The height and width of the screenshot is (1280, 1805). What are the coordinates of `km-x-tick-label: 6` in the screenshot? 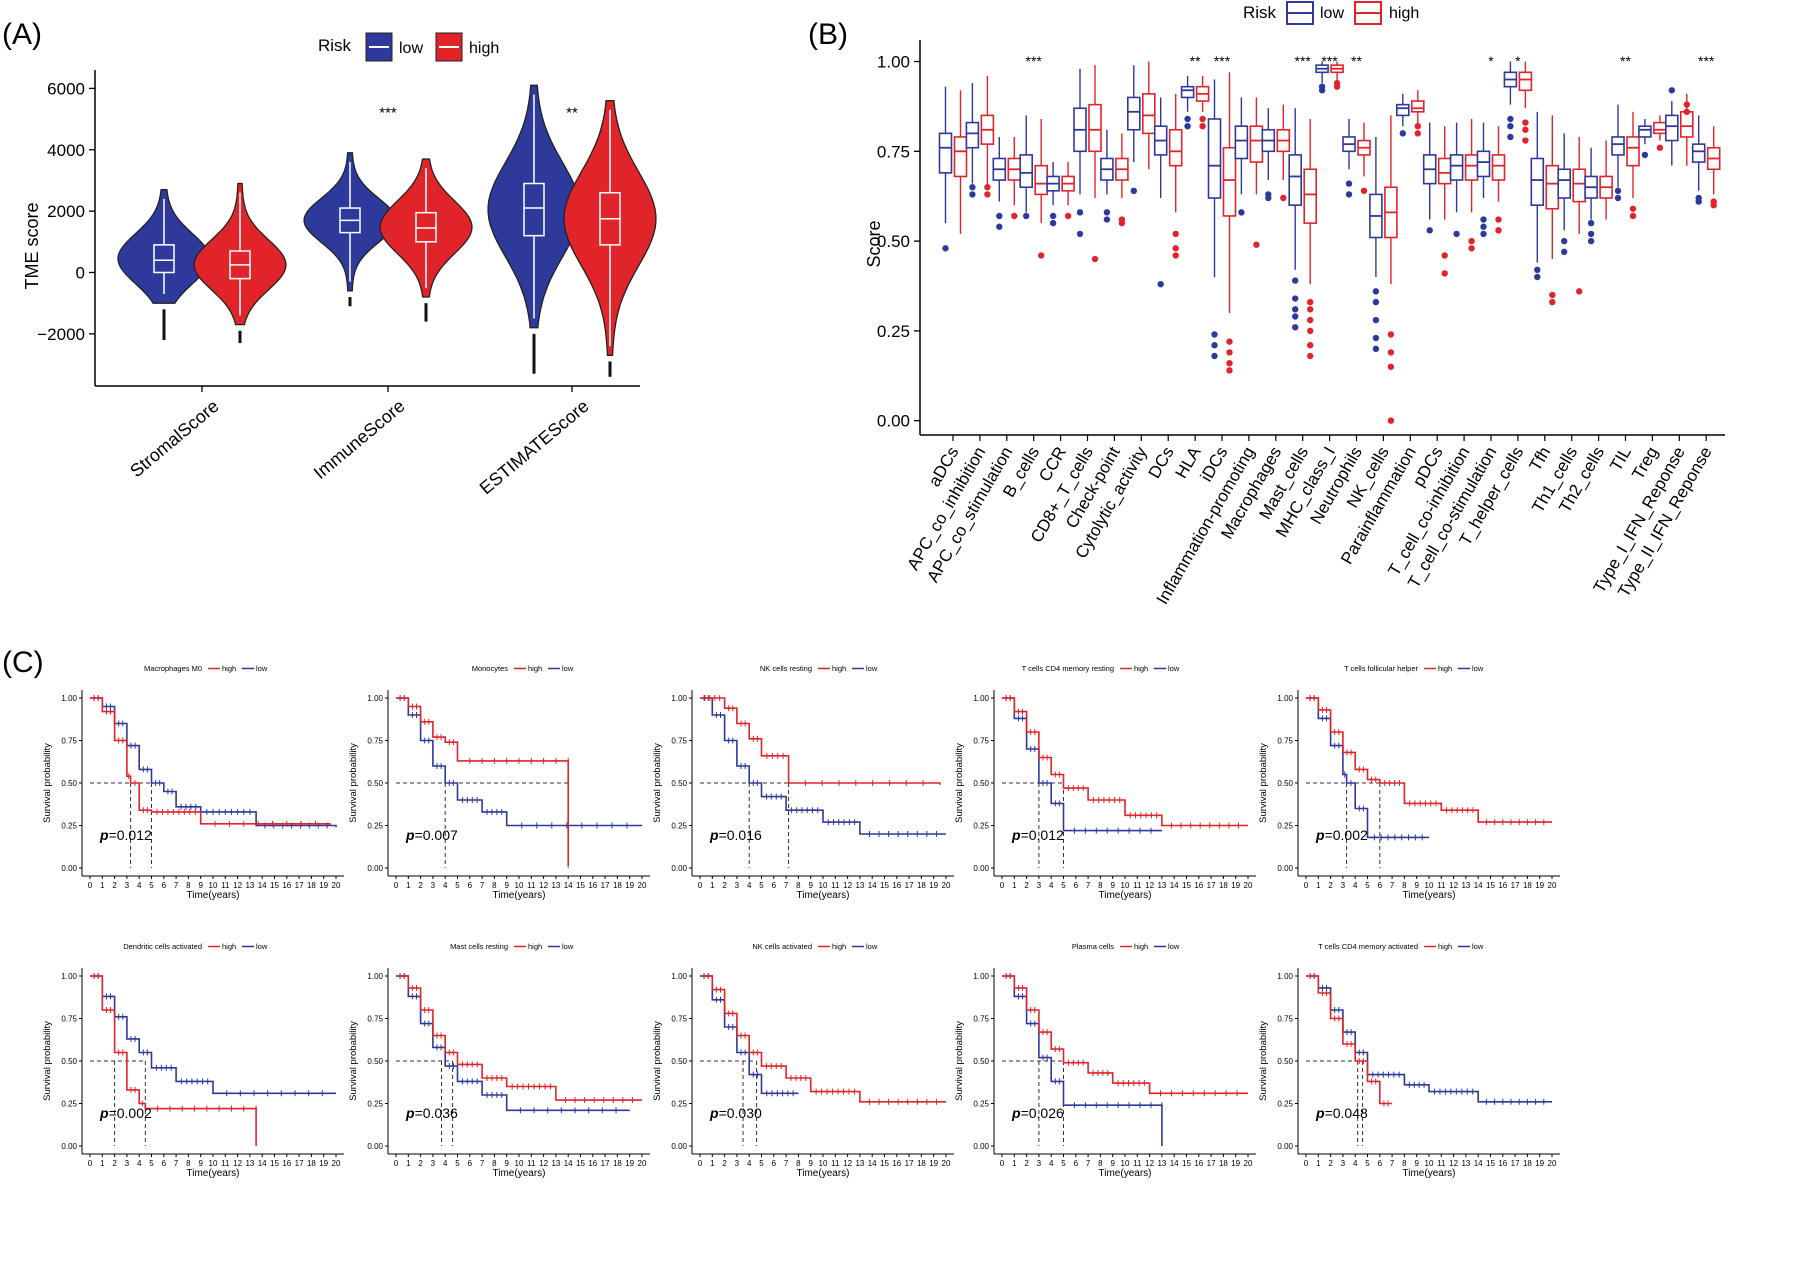 It's located at (774, 1163).